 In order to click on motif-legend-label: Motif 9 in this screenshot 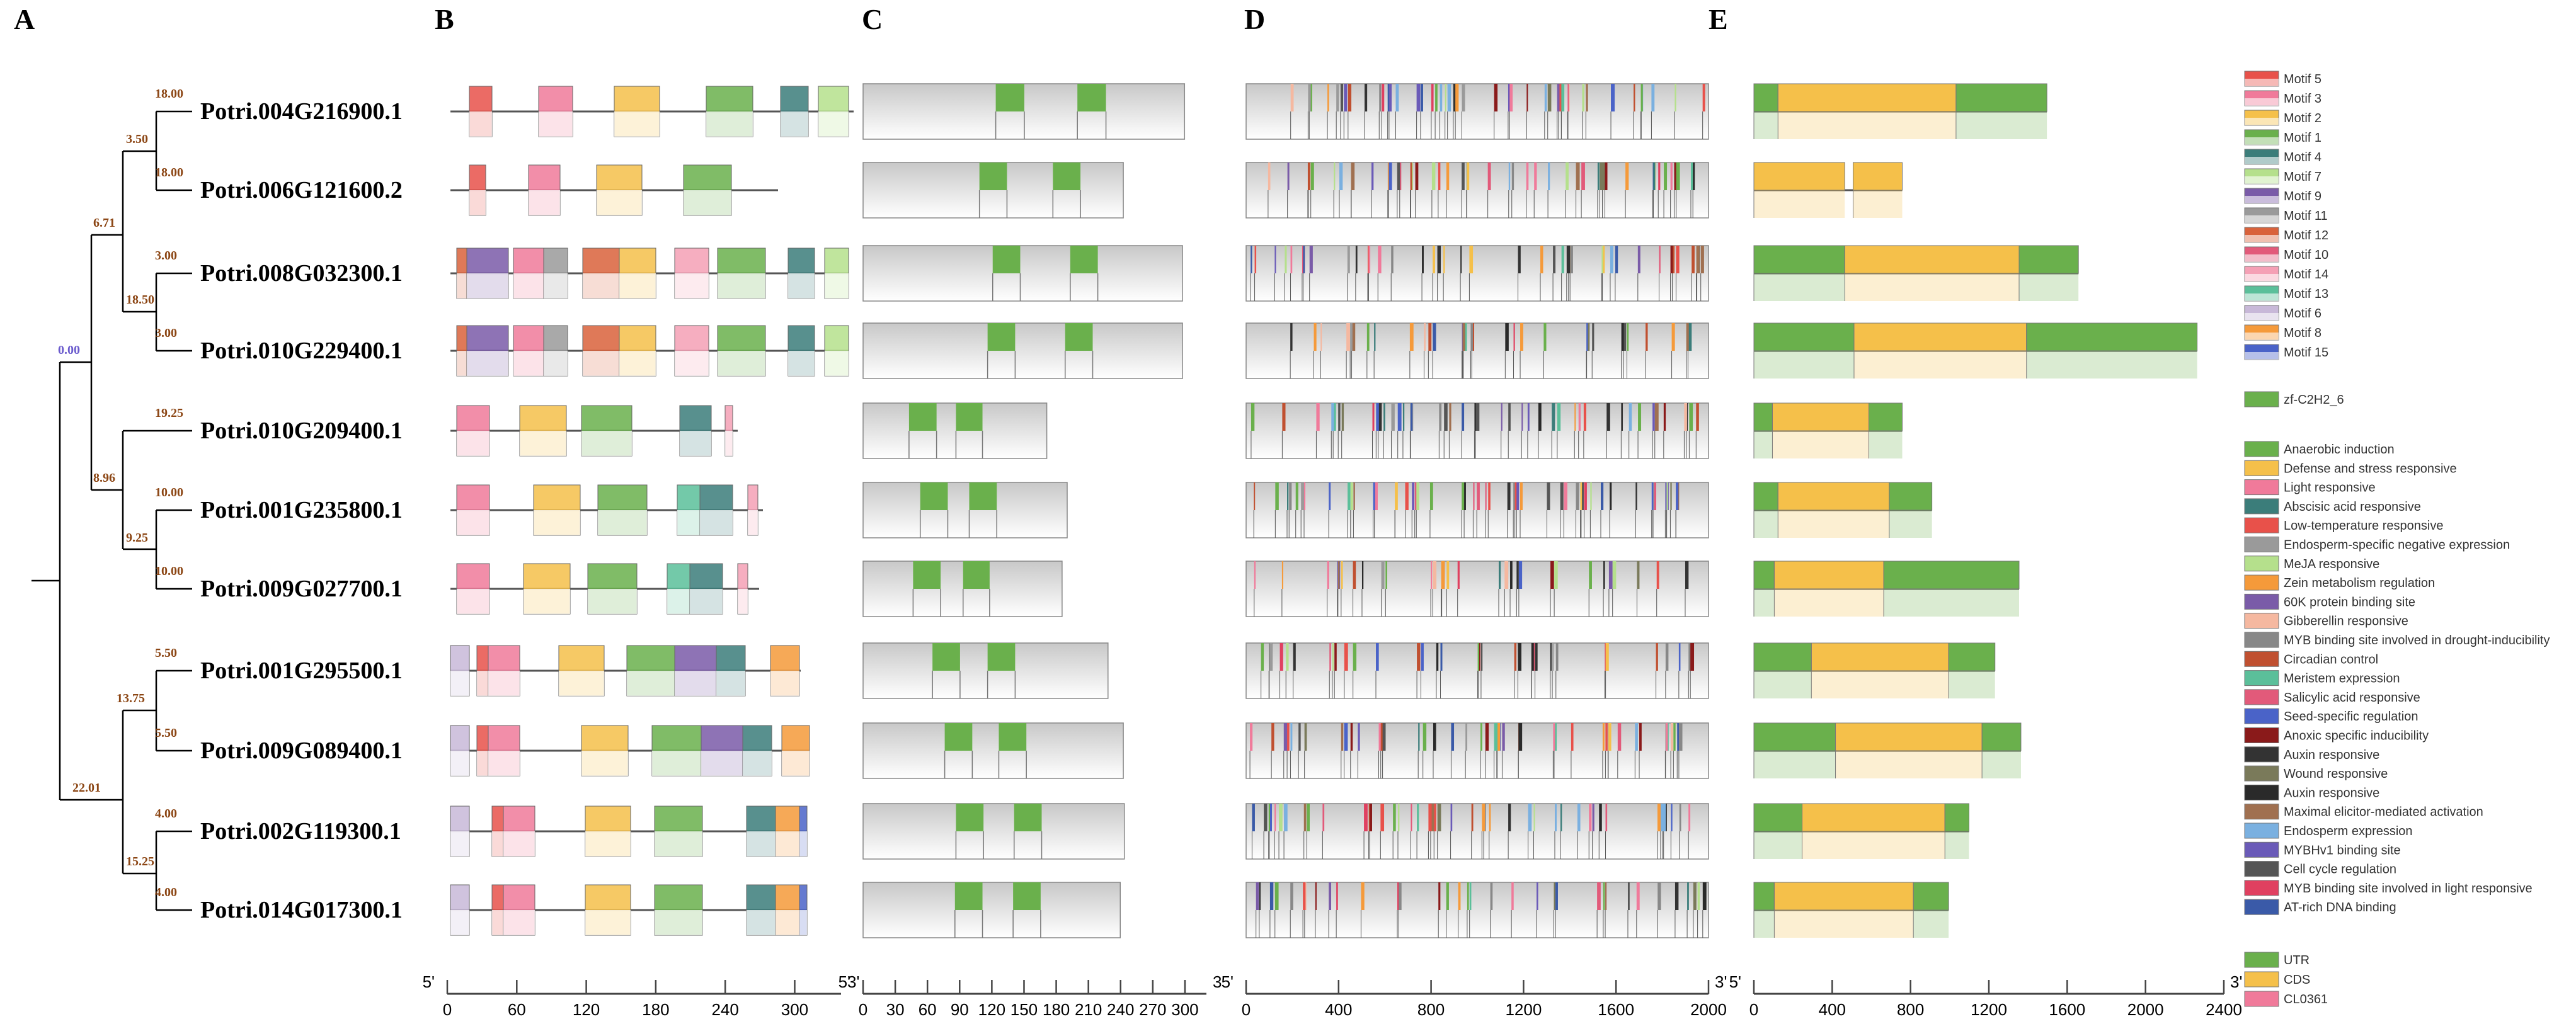, I will do `click(2302, 197)`.